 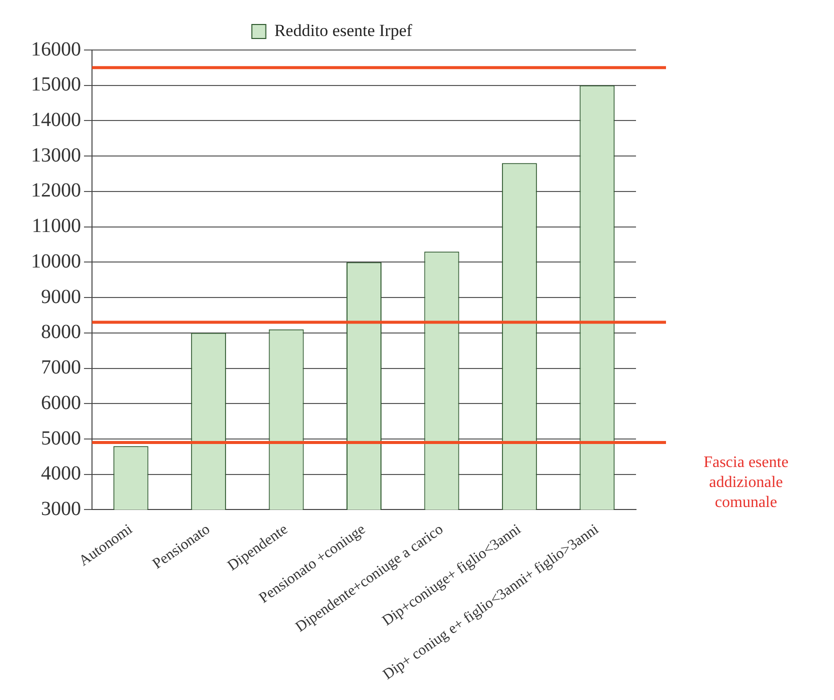 I want to click on y-tick-label: 9000, so click(x=61, y=297).